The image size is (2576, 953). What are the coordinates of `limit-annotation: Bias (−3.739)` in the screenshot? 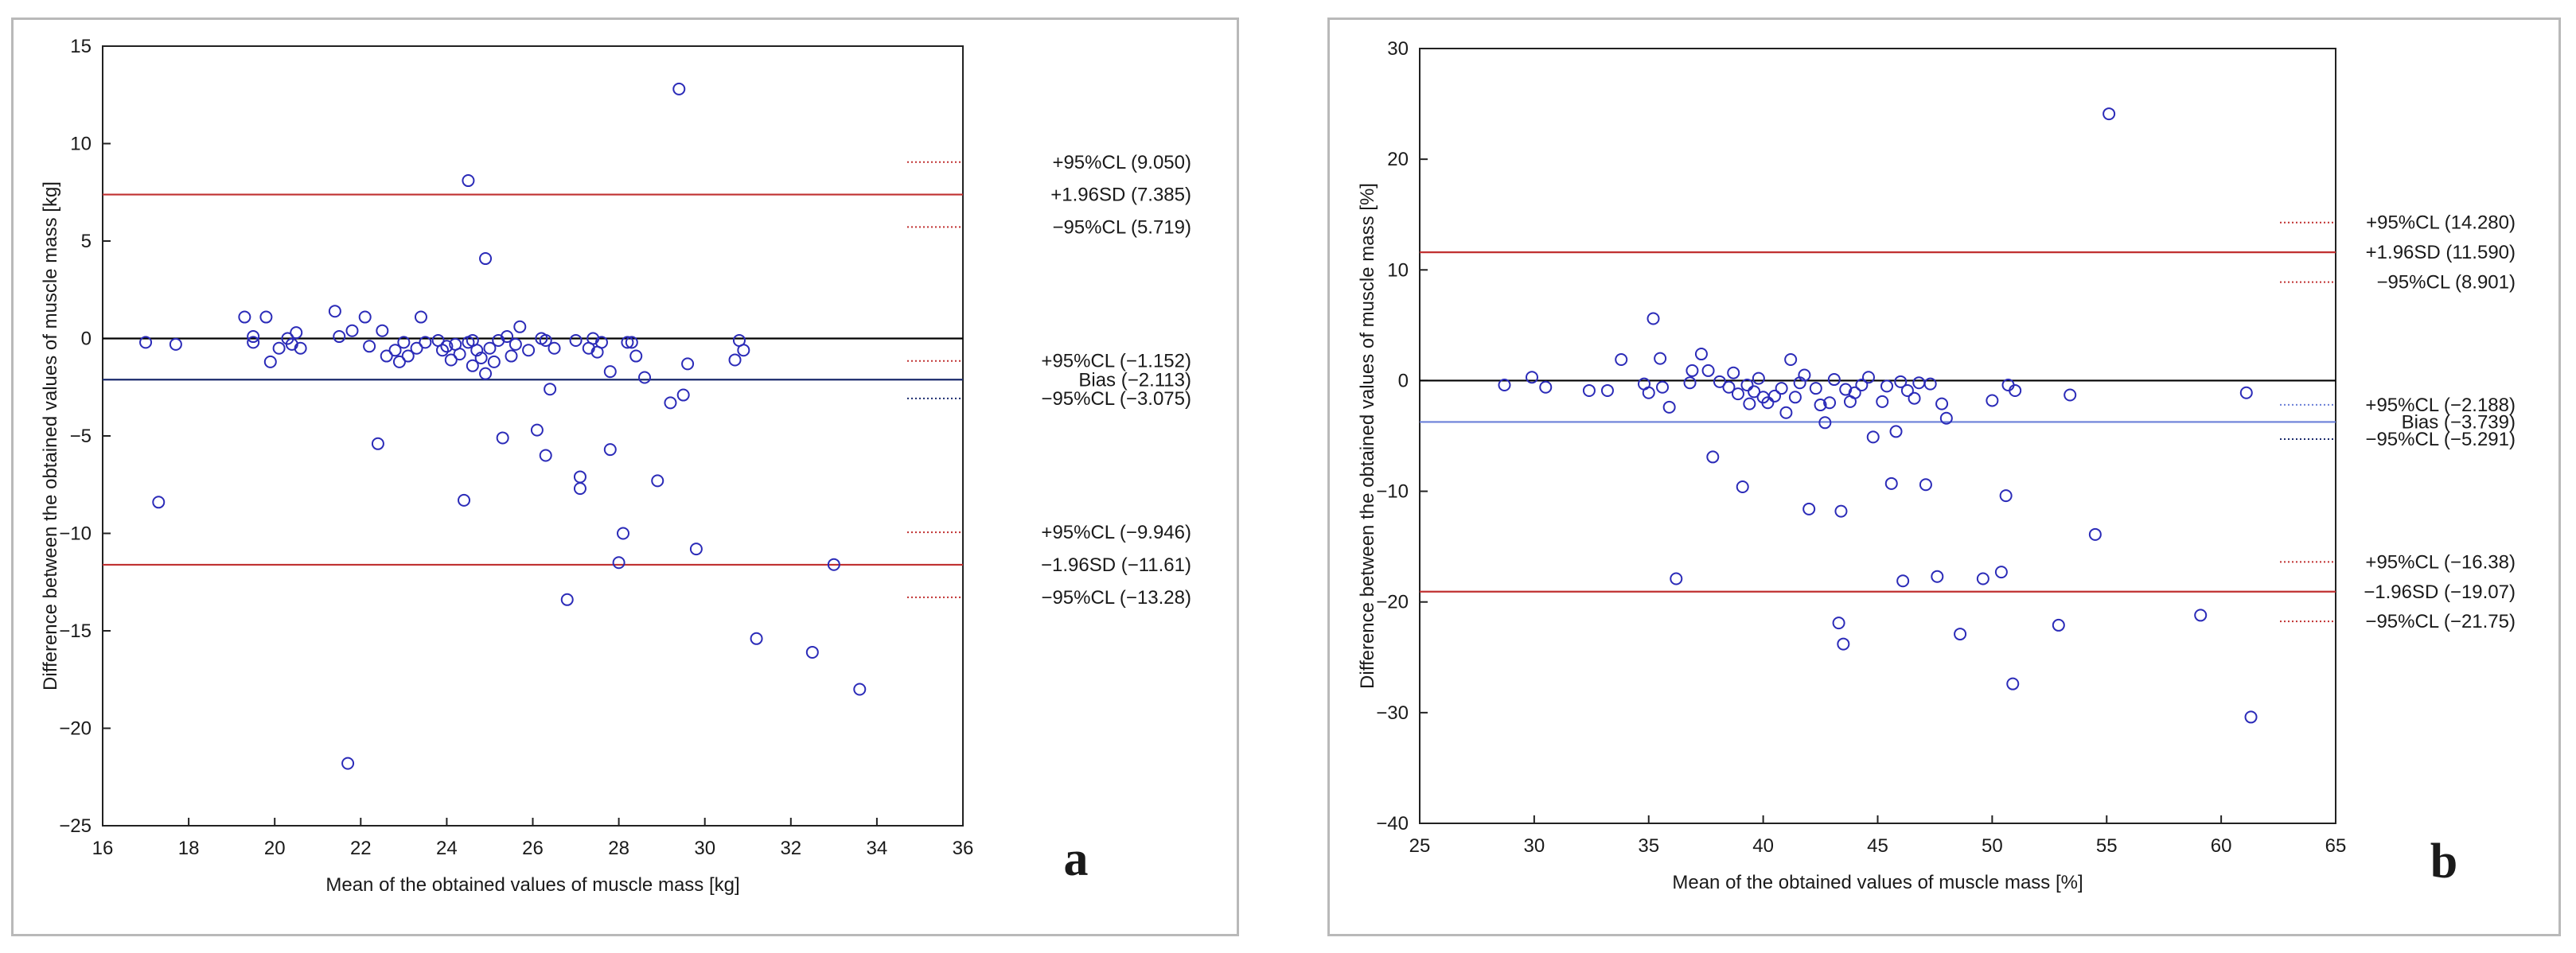 It's located at (2459, 422).